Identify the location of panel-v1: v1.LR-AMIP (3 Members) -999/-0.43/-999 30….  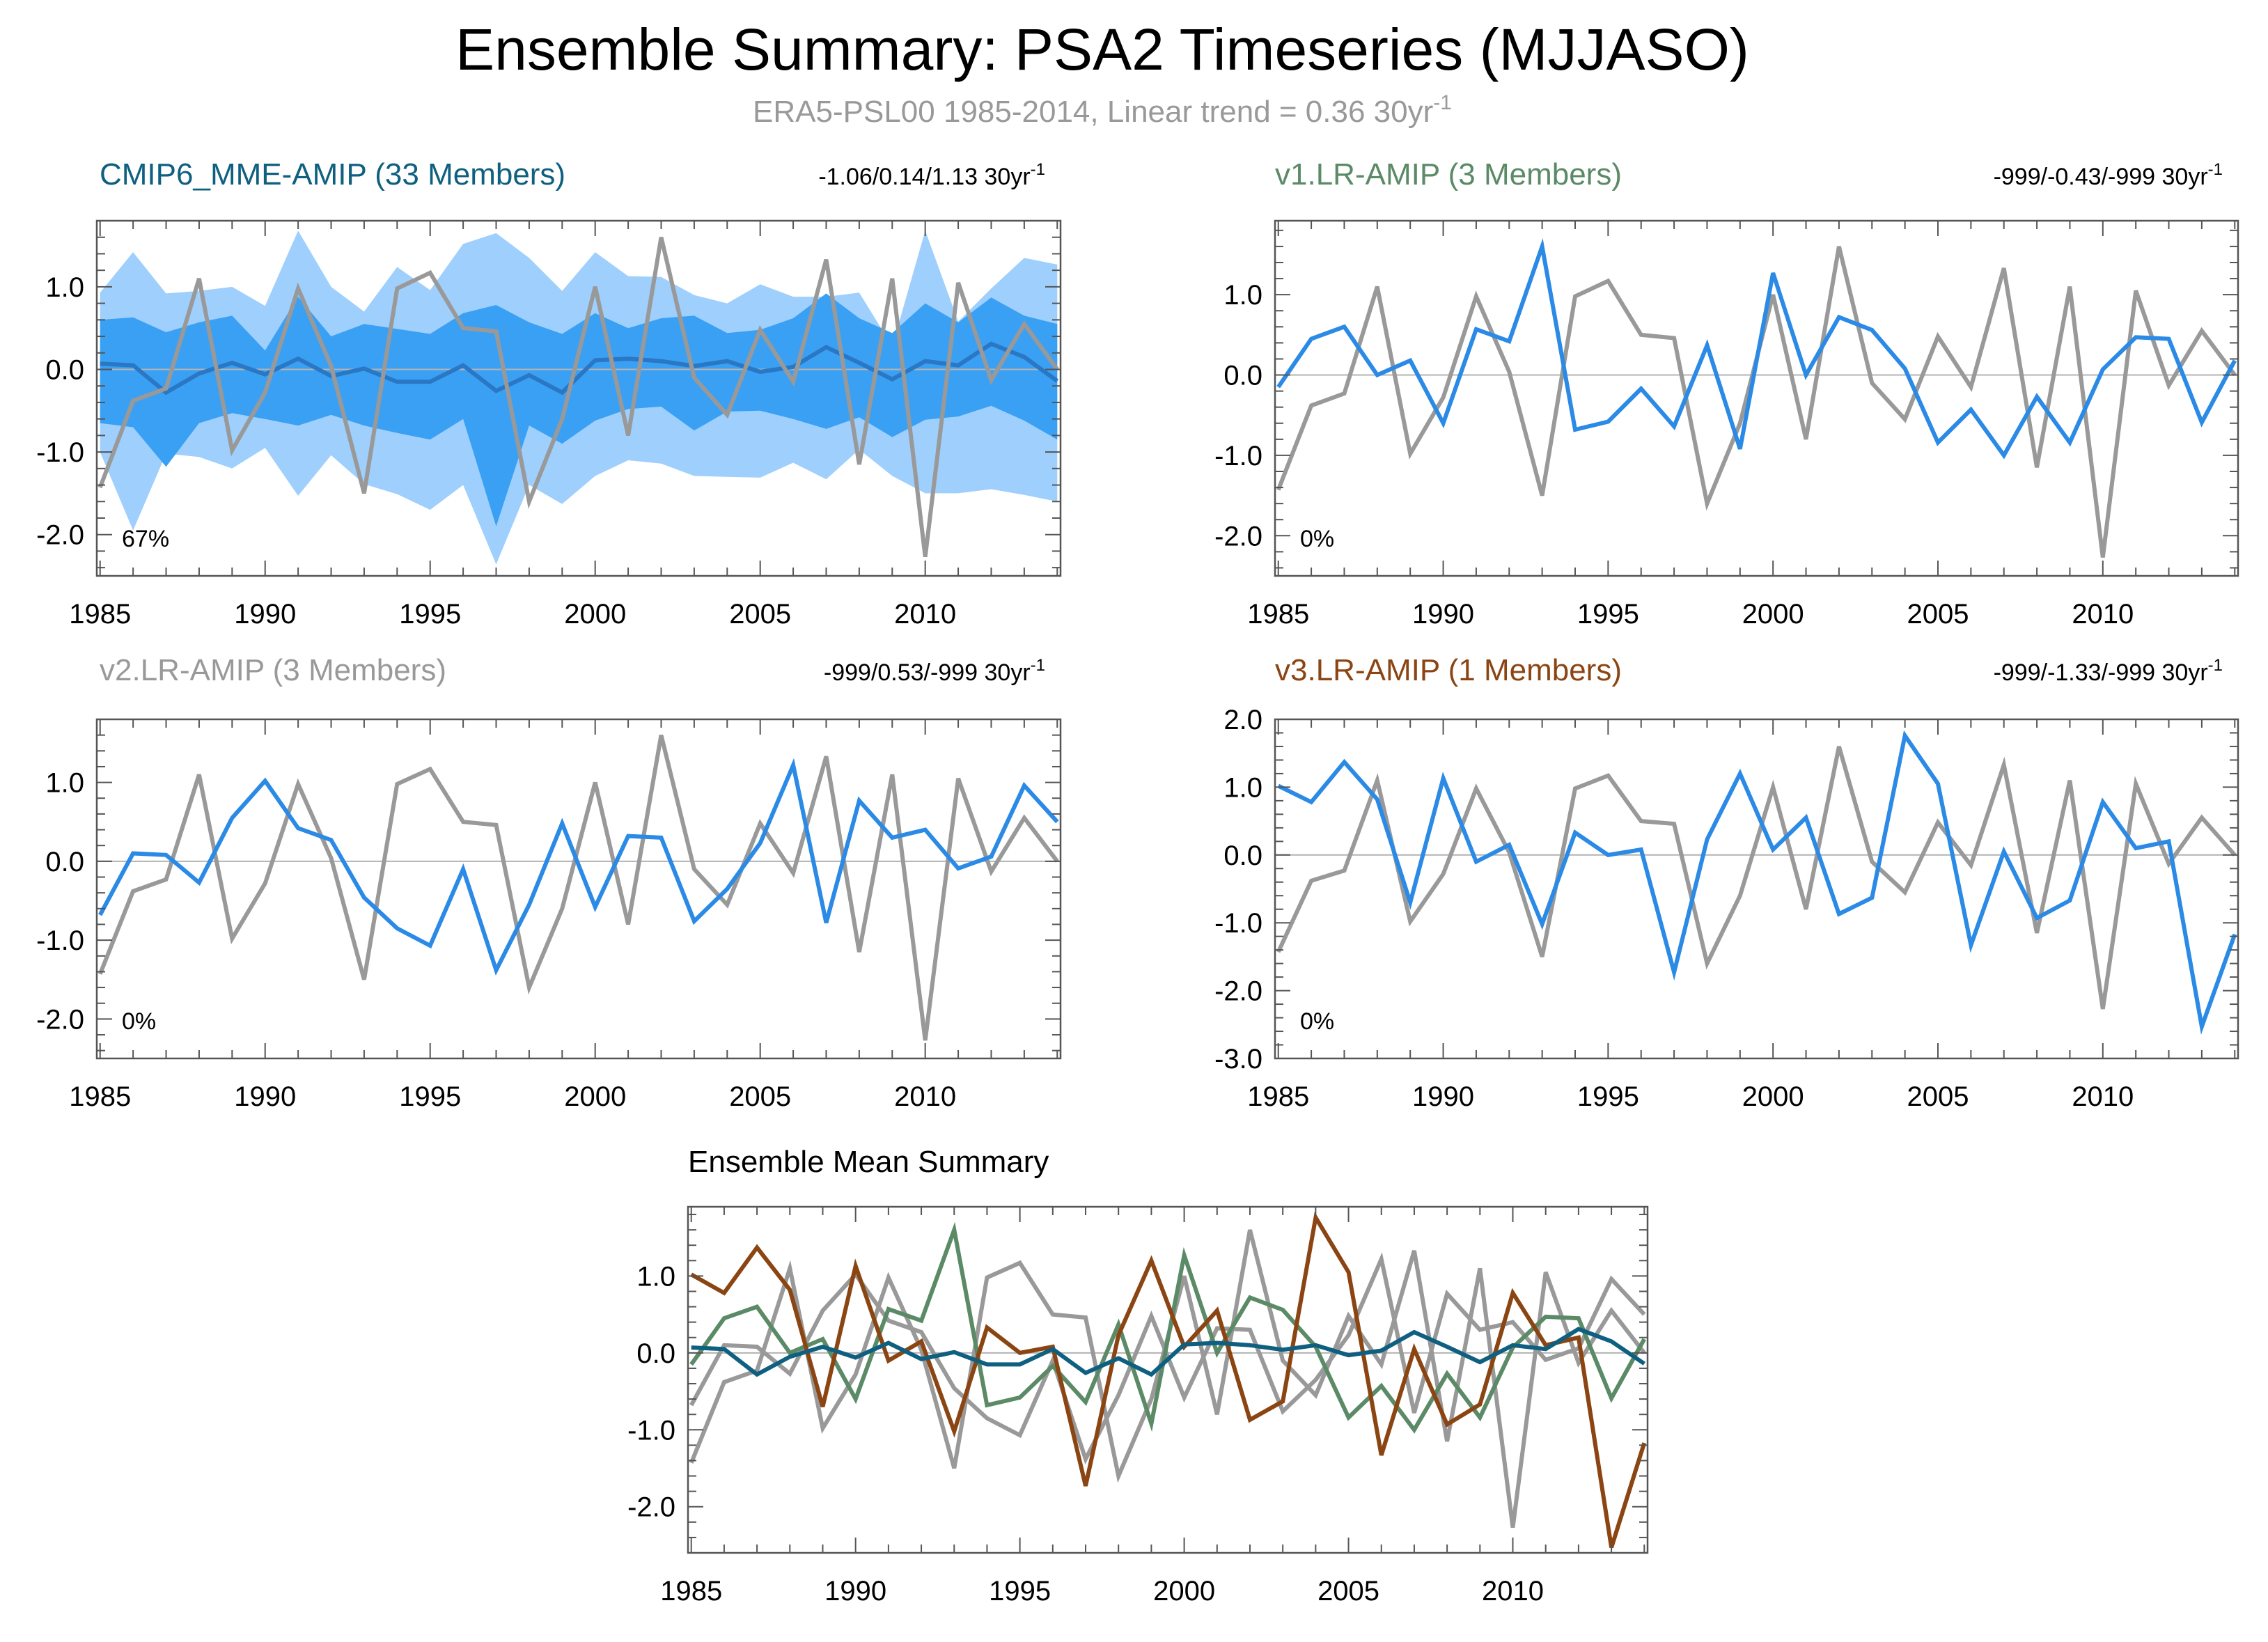
(1726, 393).